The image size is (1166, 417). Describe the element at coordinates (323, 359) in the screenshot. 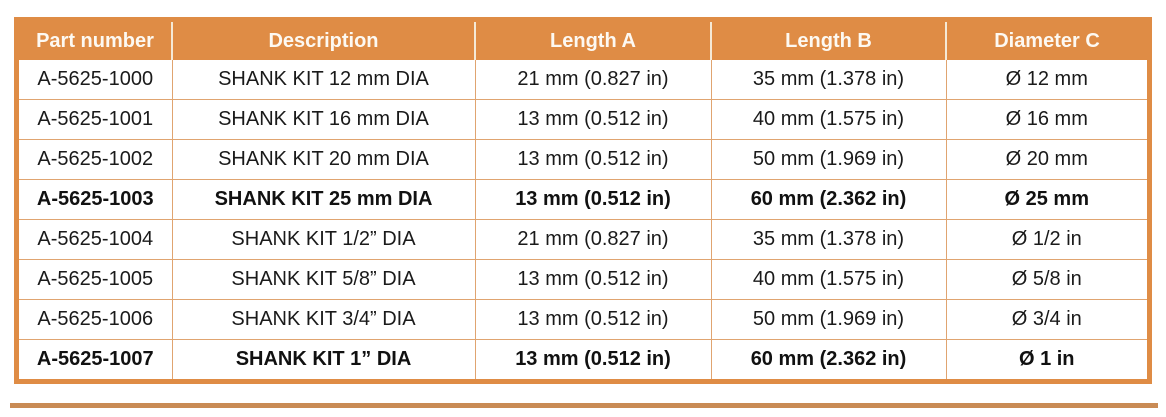

I see `cell-description: SHANK KIT 1” DIA` at that location.